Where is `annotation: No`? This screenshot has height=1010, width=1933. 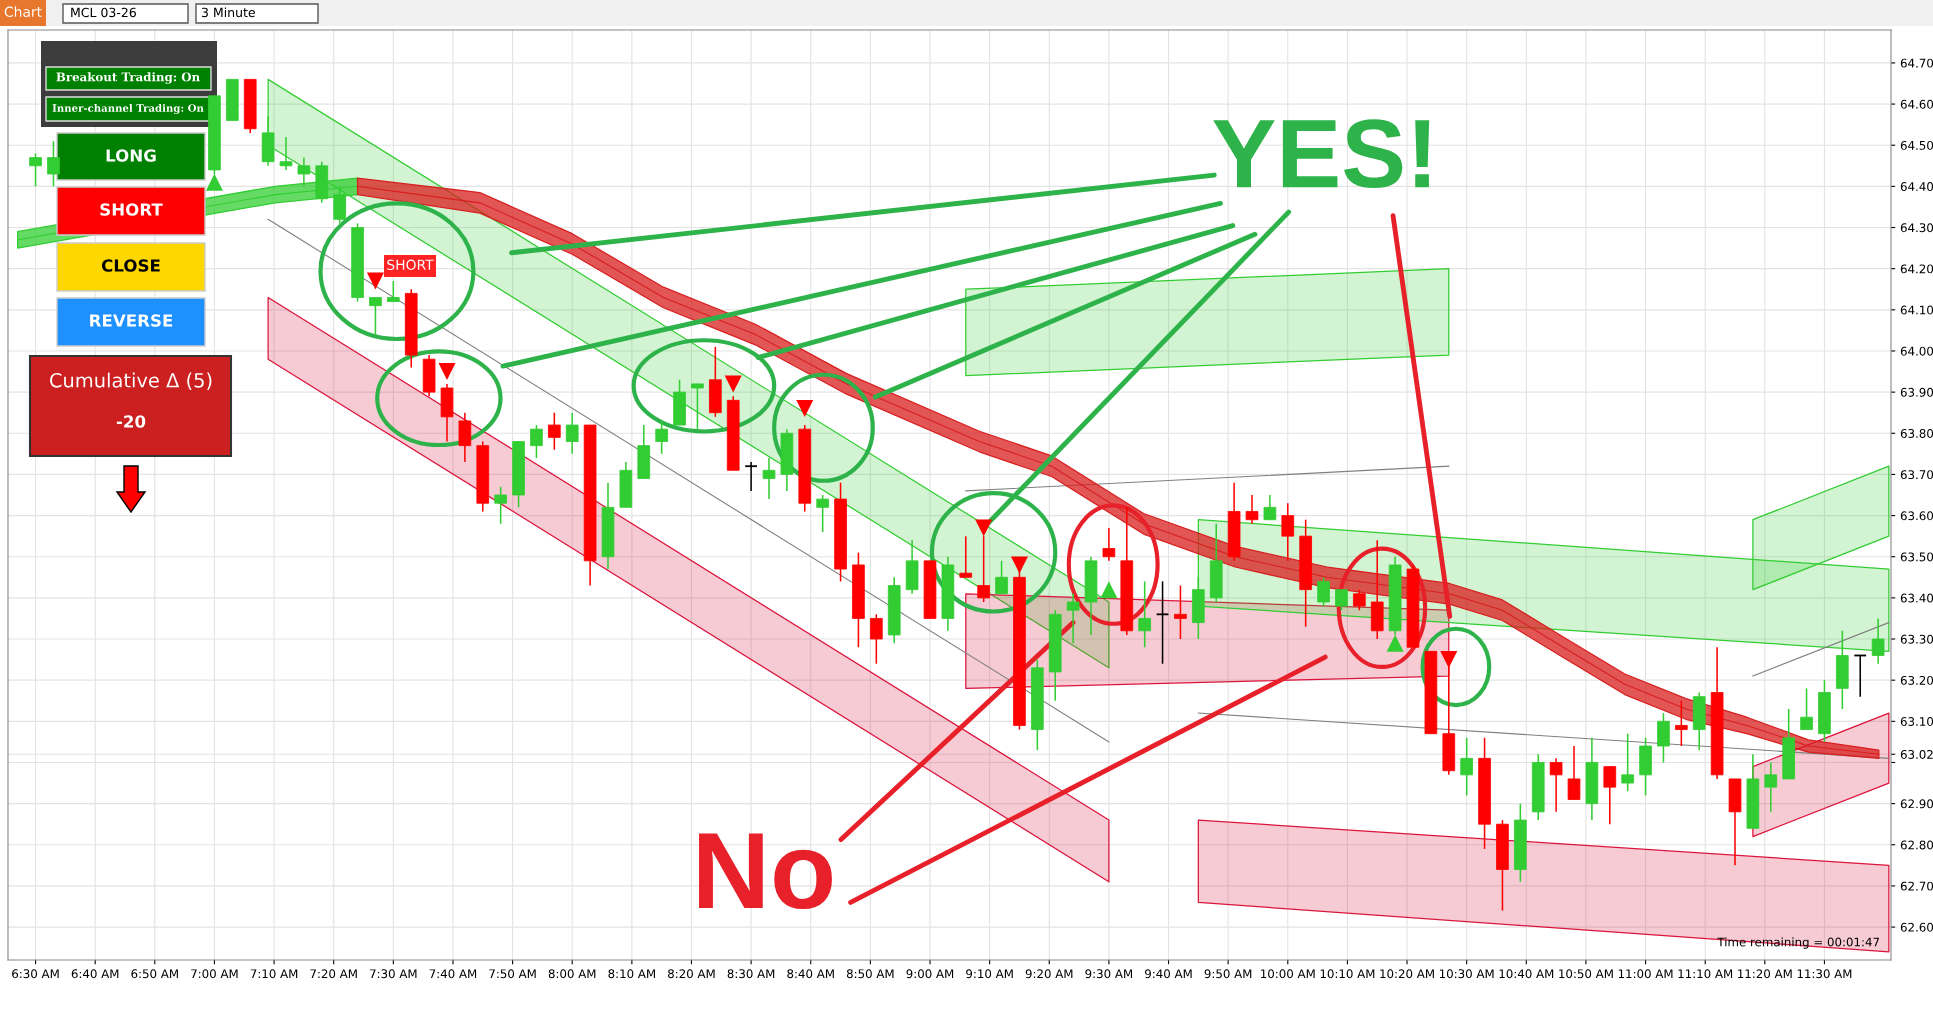
annotation: No is located at coordinates (765, 871).